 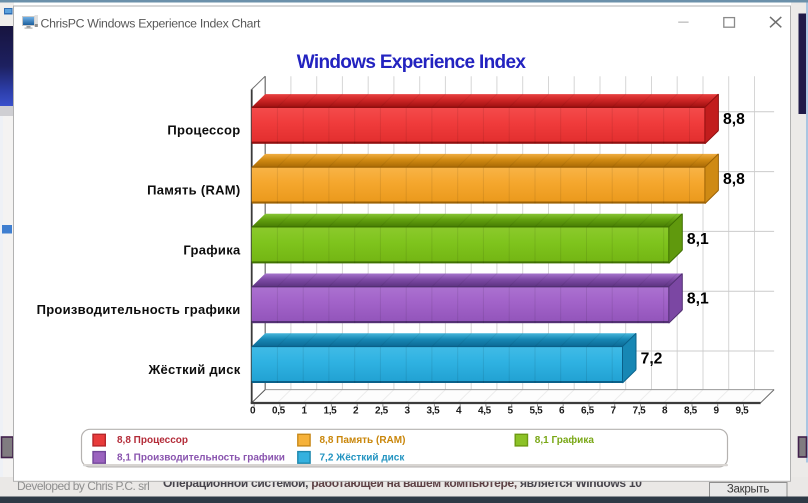 What do you see at coordinates (279, 411) in the screenshot?
I see `svg-text: 0,5` at bounding box center [279, 411].